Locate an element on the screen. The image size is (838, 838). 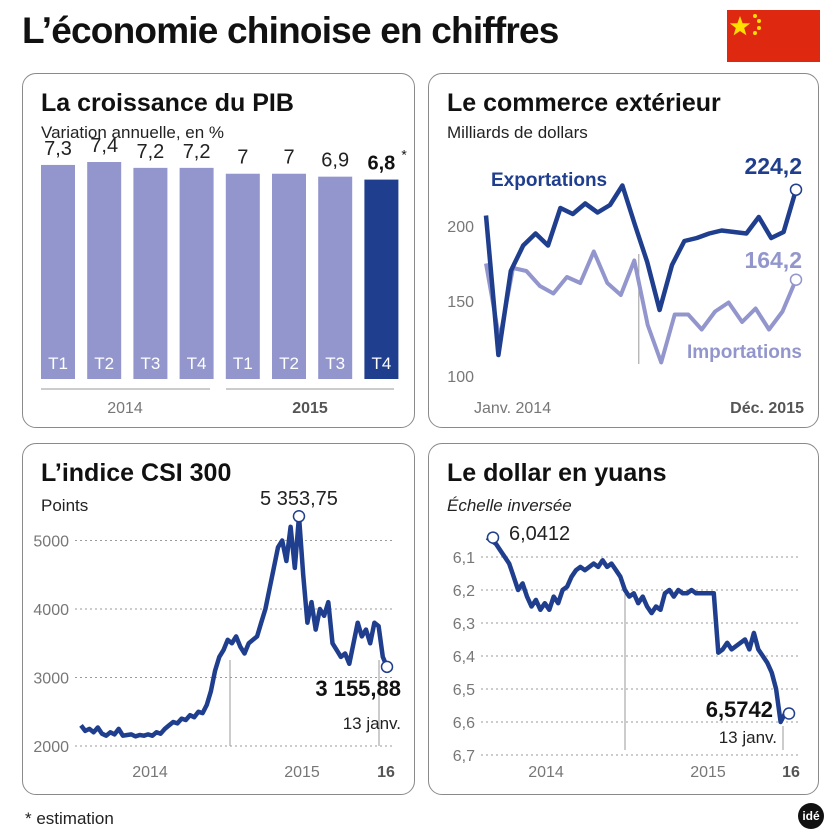
publisher-logo: idé is located at coordinates (811, 816).